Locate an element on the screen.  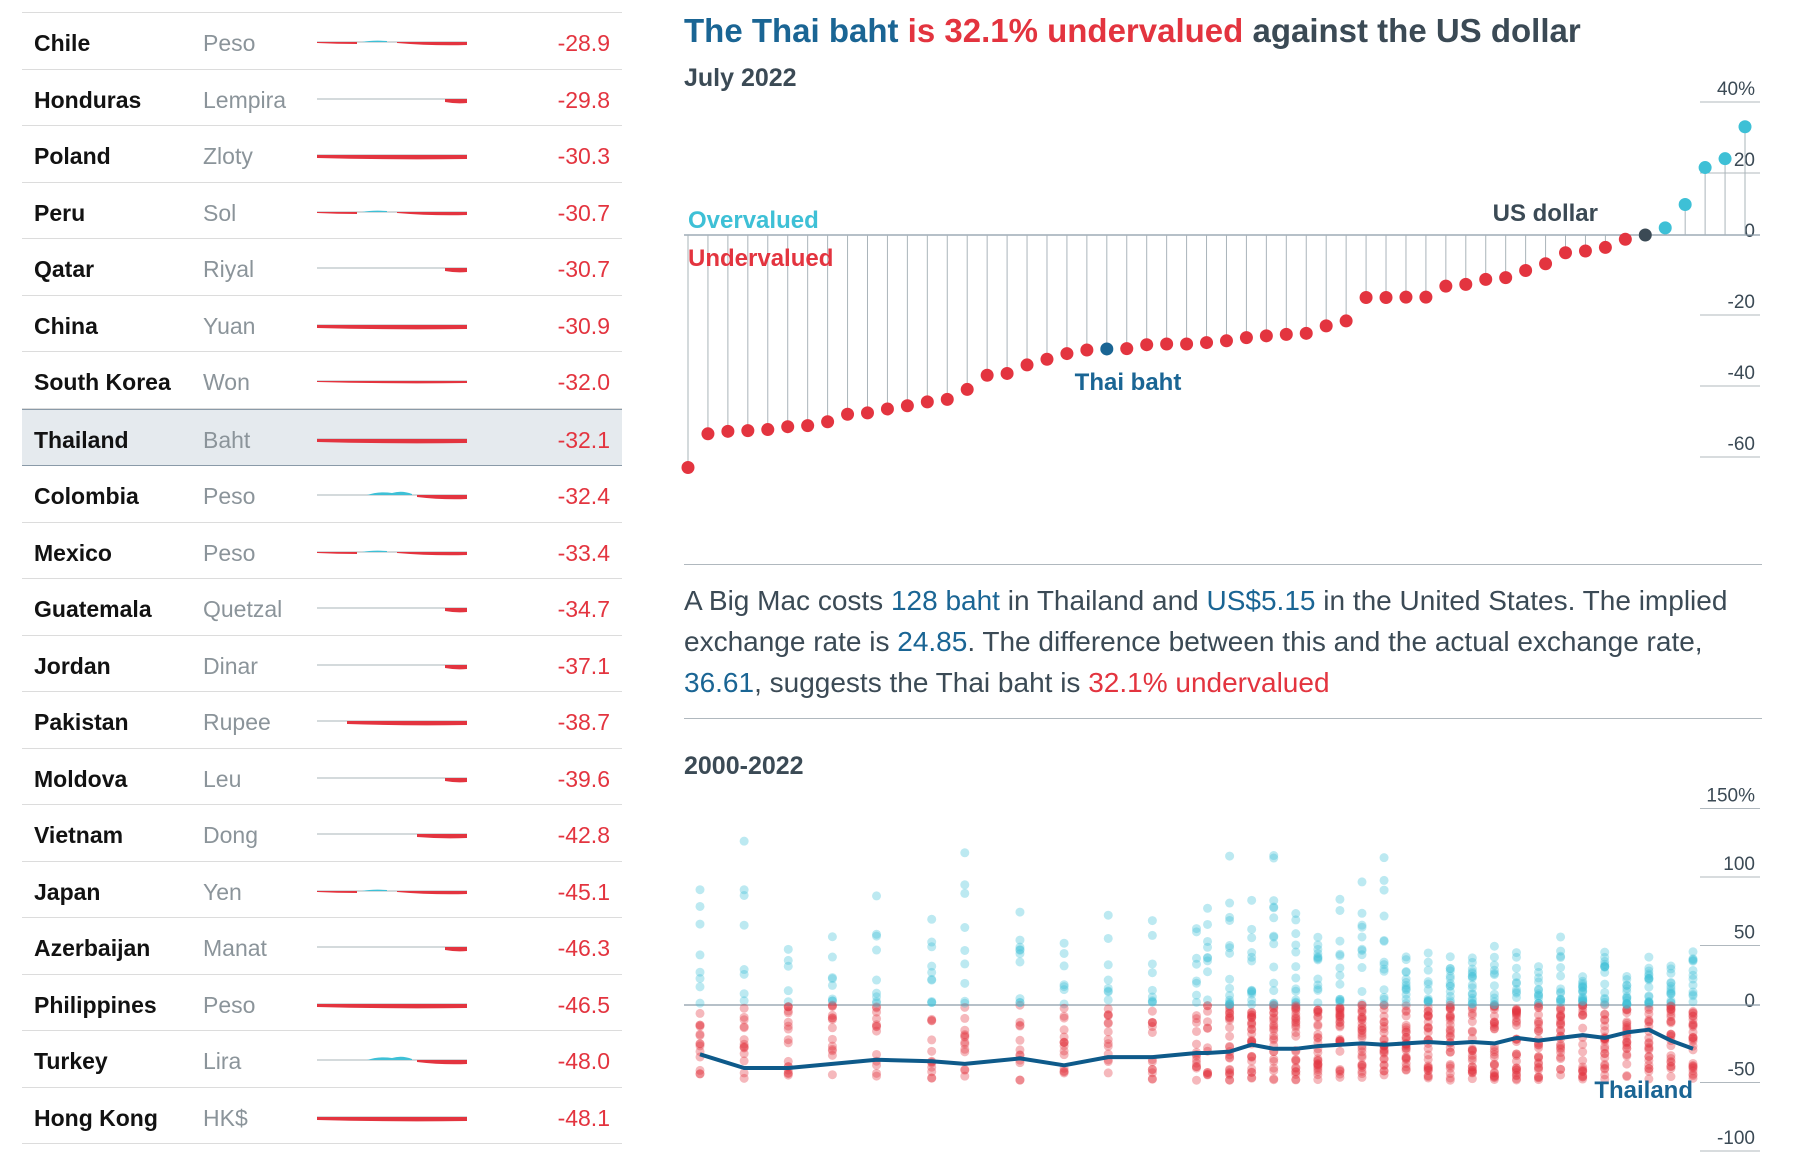
table-row: Mexico Peso -33.4 is located at coordinates (322, 551).